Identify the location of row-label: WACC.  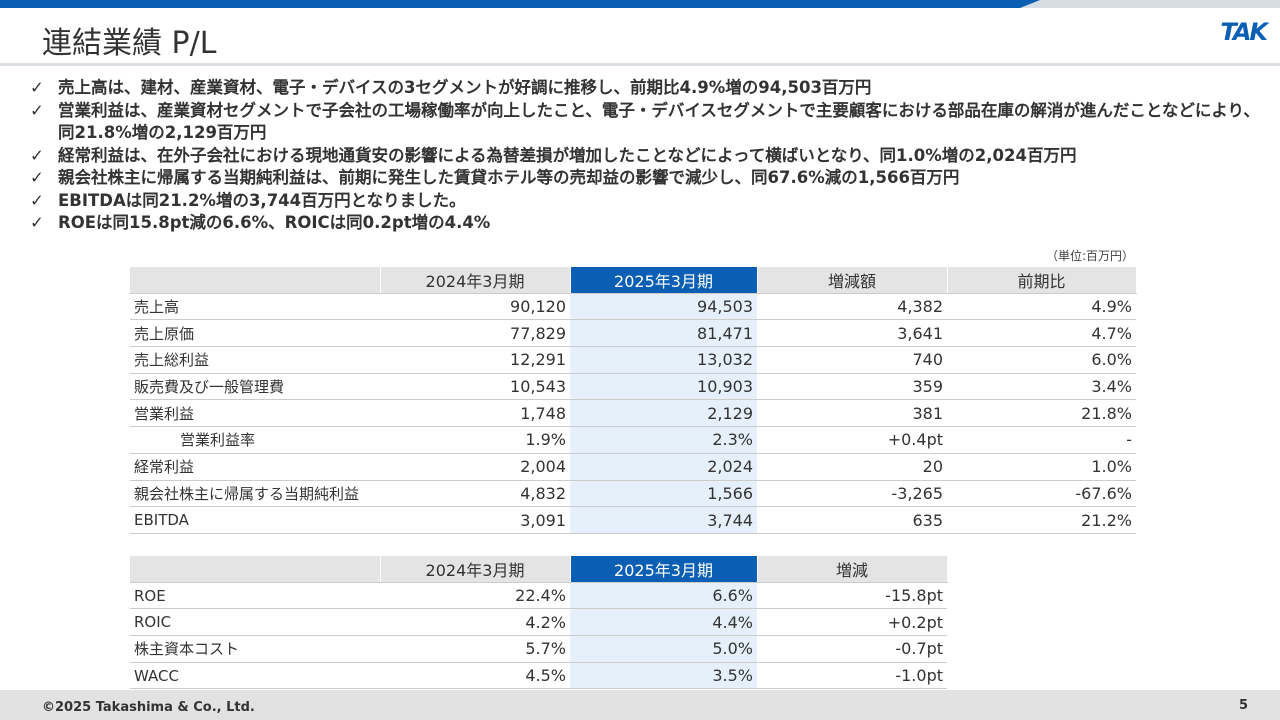
(255, 676).